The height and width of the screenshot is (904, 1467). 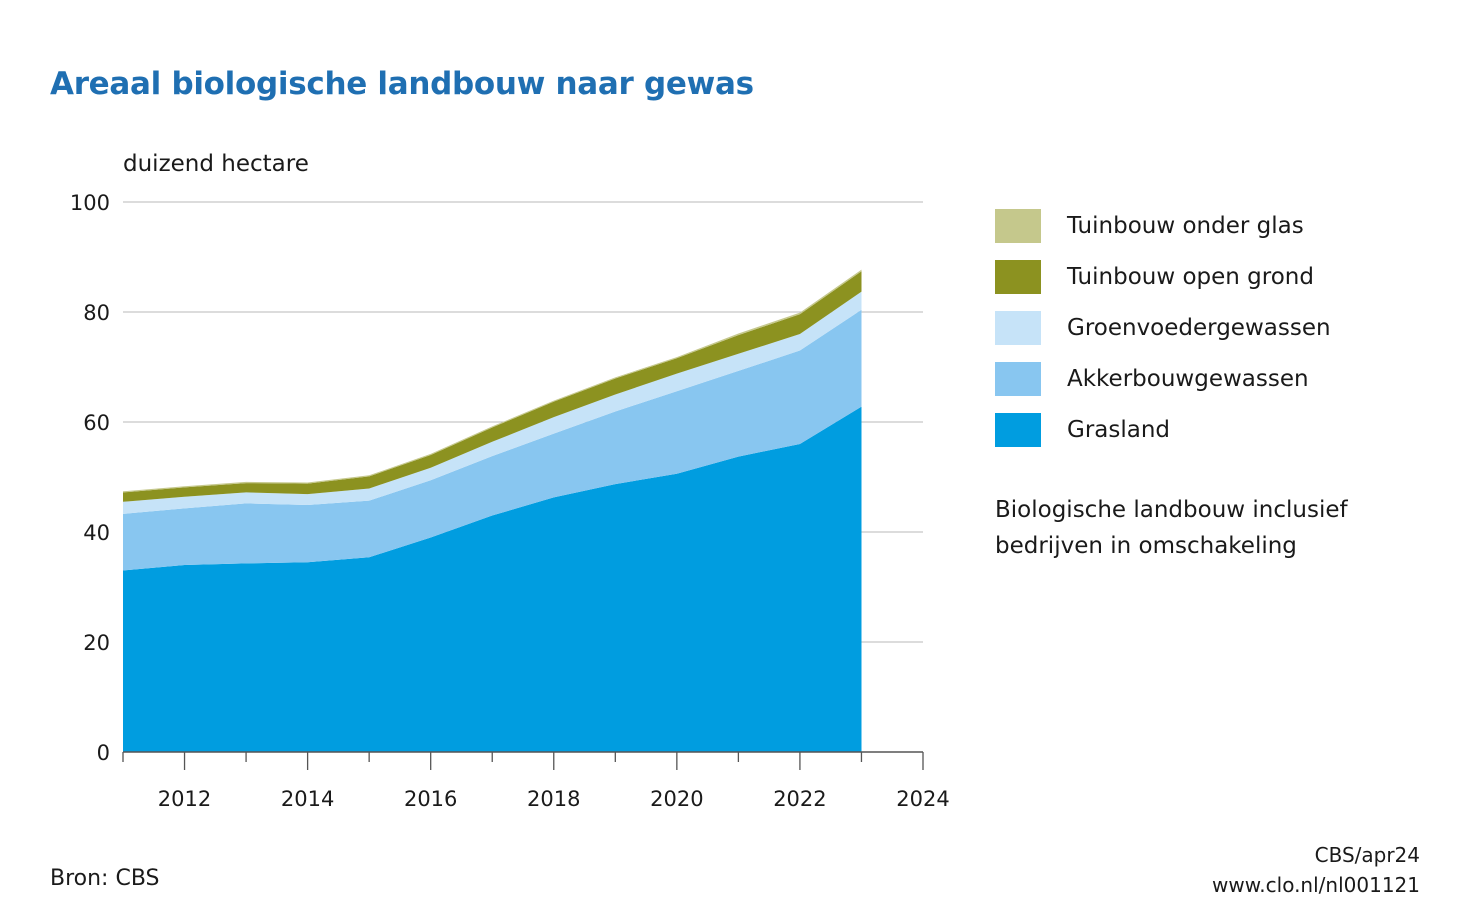 What do you see at coordinates (553, 799) in the screenshot?
I see `x-tick-label-2018: 2018` at bounding box center [553, 799].